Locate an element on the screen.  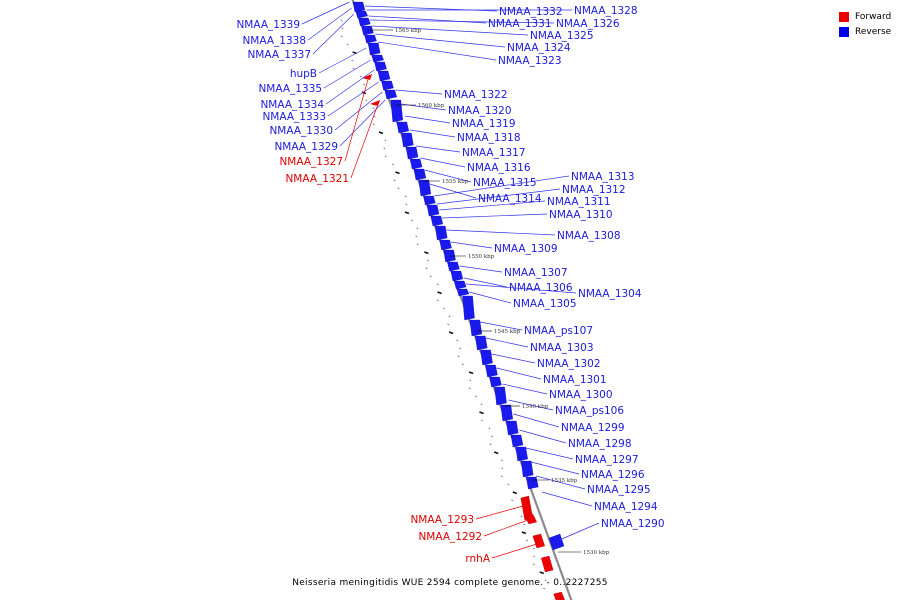
gene-label-nmaa-1304: NMAA_1304 is located at coordinates (610, 294).